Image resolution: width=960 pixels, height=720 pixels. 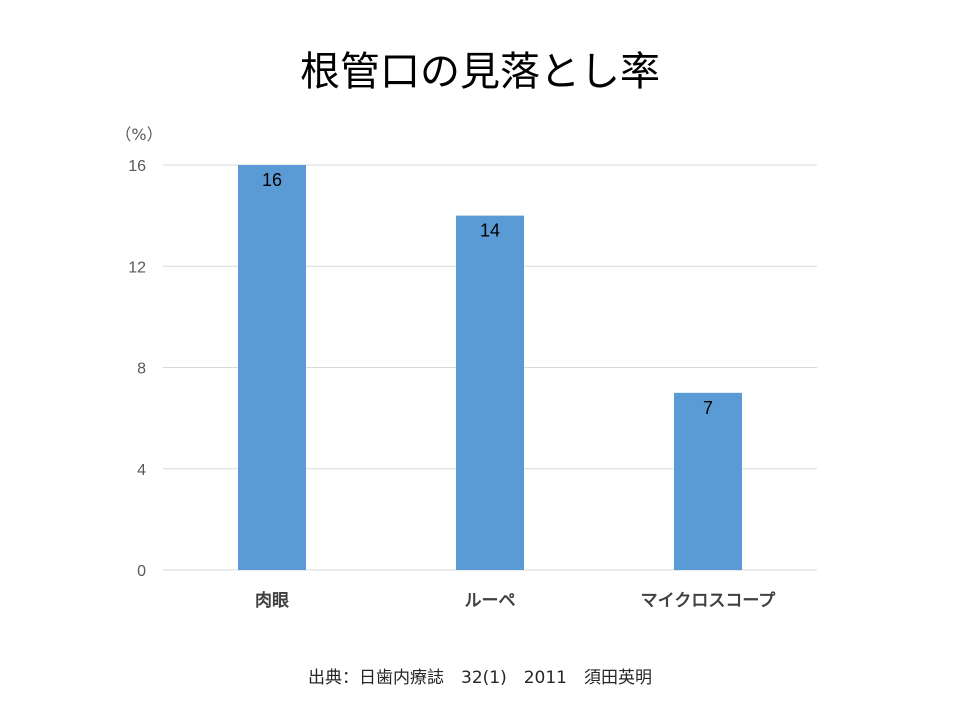 I want to click on source-citation: 出典：日歯内療誌 32(1) 2011 須田英明, so click(x=480, y=678).